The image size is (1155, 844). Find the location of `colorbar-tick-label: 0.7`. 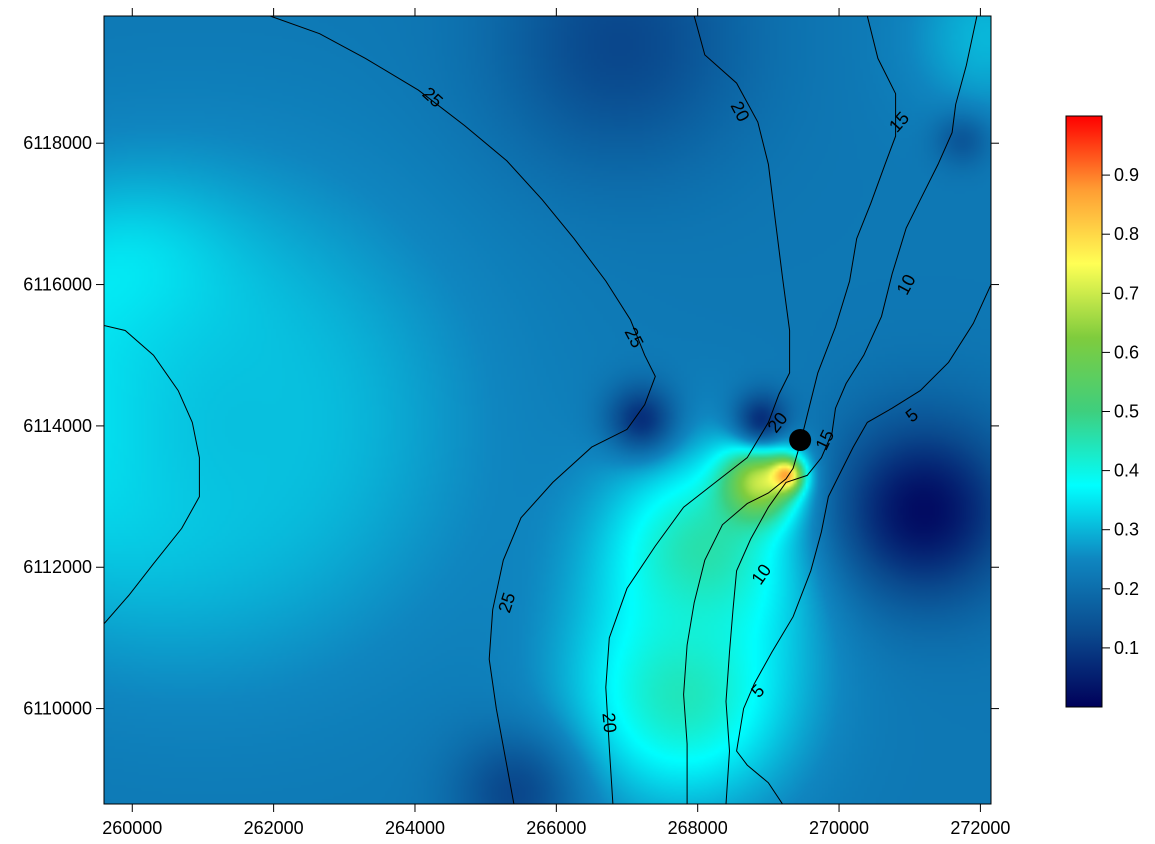

colorbar-tick-label: 0.7 is located at coordinates (1126, 293).